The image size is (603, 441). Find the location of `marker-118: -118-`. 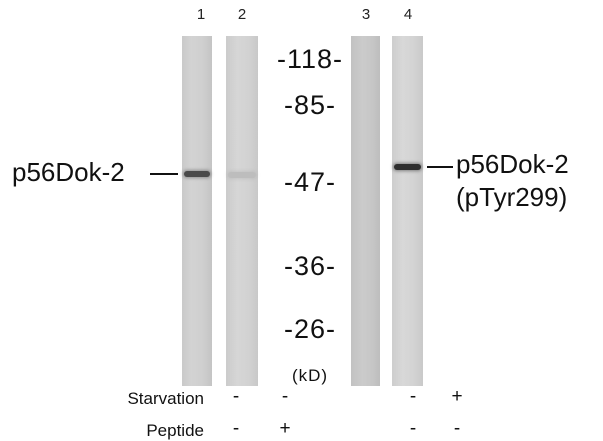

marker-118: -118- is located at coordinates (310, 59).